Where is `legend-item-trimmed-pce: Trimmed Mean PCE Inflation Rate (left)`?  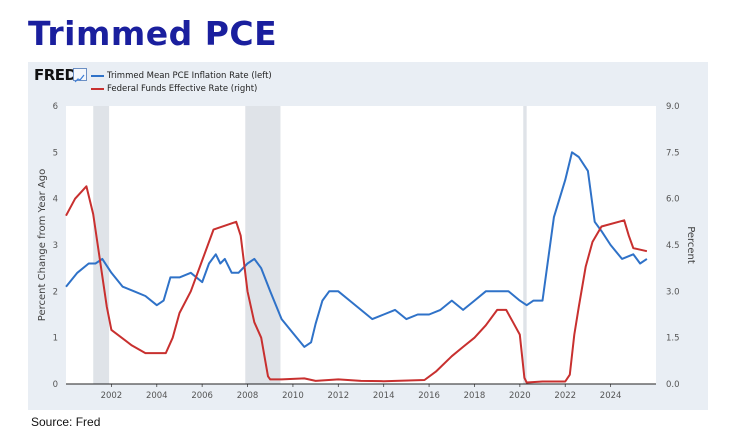 legend-item-trimmed-pce: Trimmed Mean PCE Inflation Rate (left) is located at coordinates (181, 76).